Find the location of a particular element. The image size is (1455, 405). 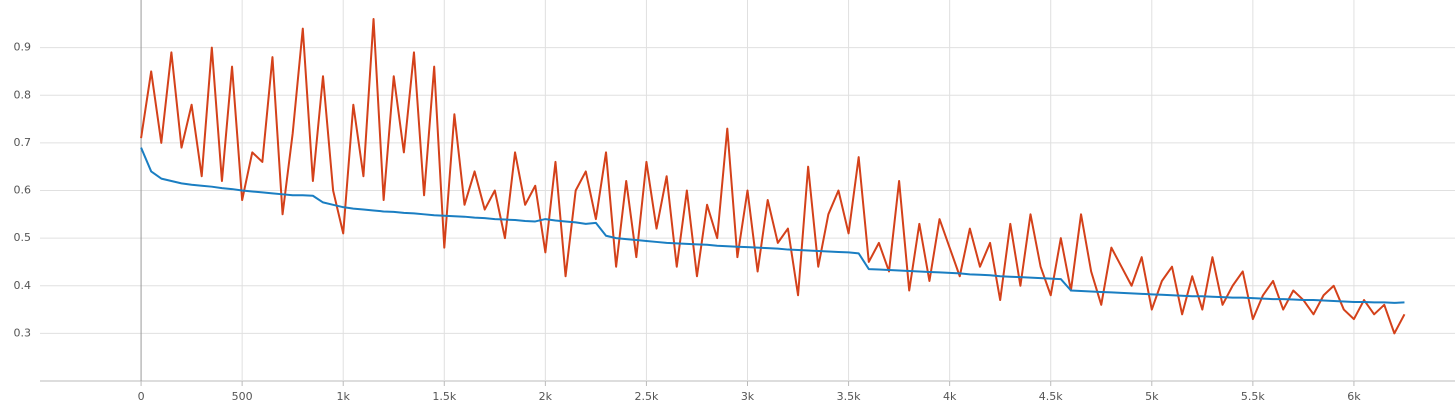

x-tick-label: 5k is located at coordinates (1152, 396).